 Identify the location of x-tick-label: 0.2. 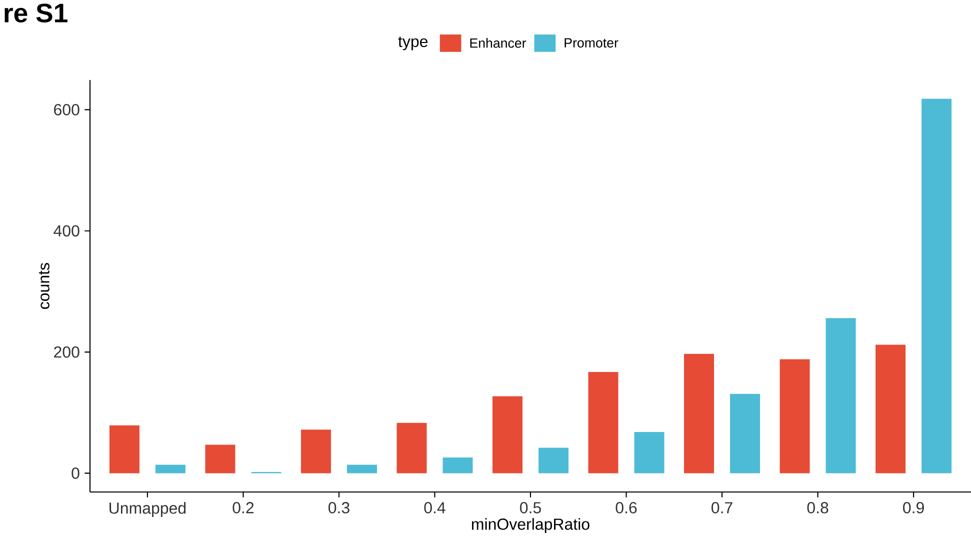
(243, 508).